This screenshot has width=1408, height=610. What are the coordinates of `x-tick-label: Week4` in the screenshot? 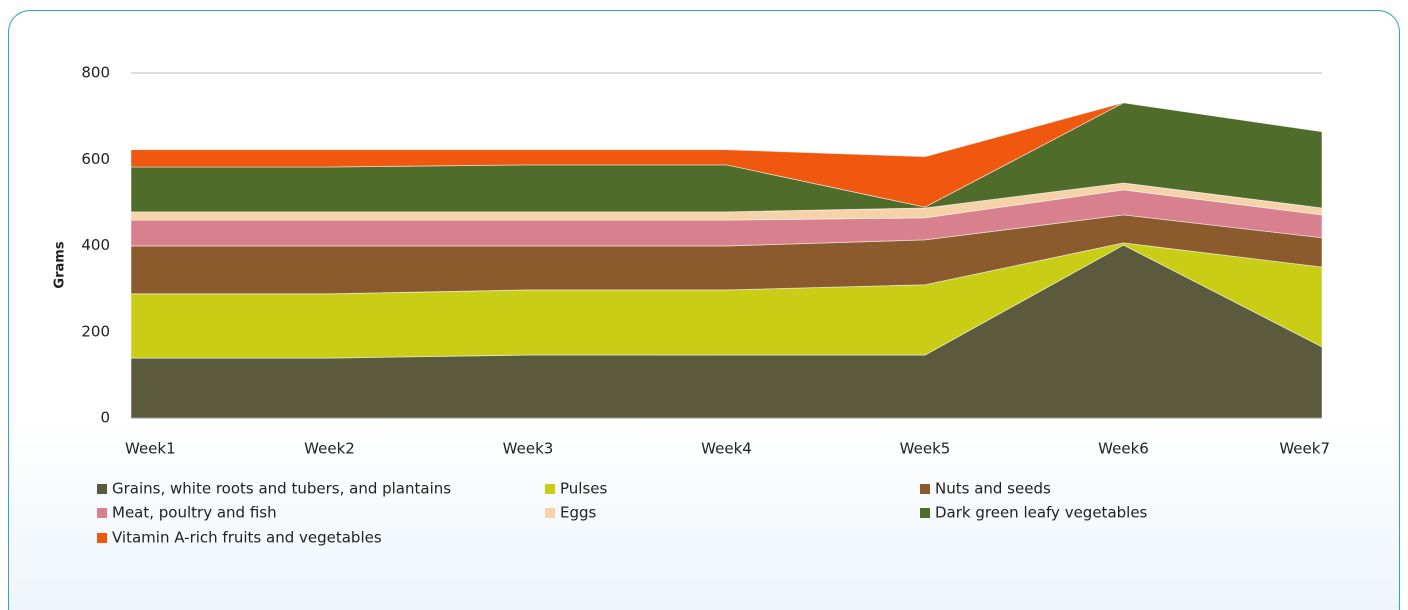 It's located at (726, 449).